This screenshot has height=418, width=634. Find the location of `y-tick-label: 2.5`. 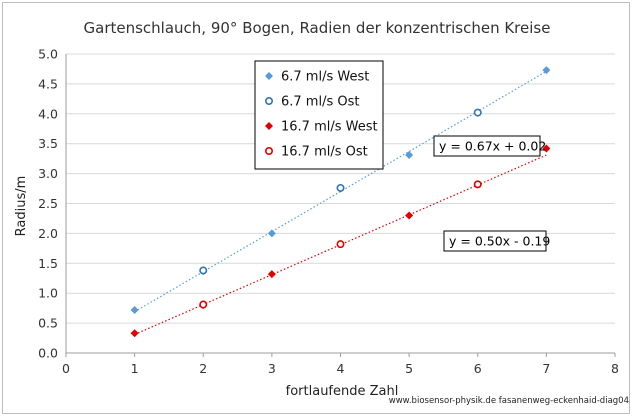

y-tick-label: 2.5 is located at coordinates (48, 203).